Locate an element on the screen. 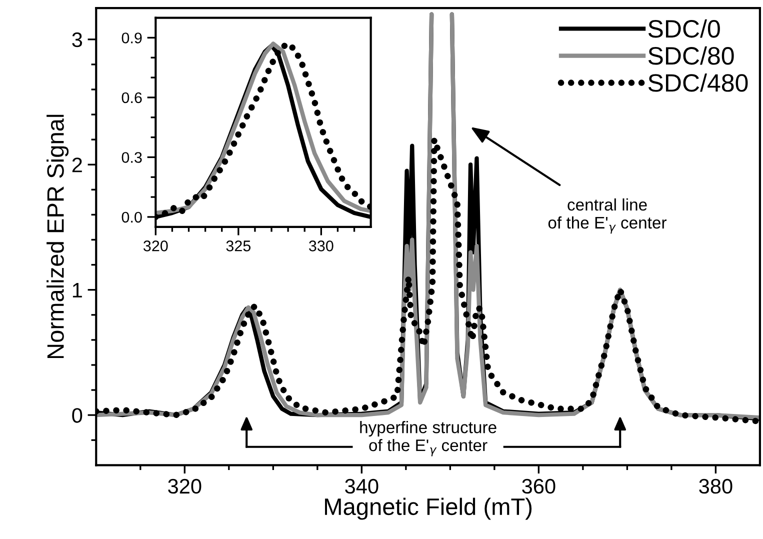 The height and width of the screenshot is (539, 763). x-axis-title: Magnetic Field (mT) is located at coordinates (428, 509).